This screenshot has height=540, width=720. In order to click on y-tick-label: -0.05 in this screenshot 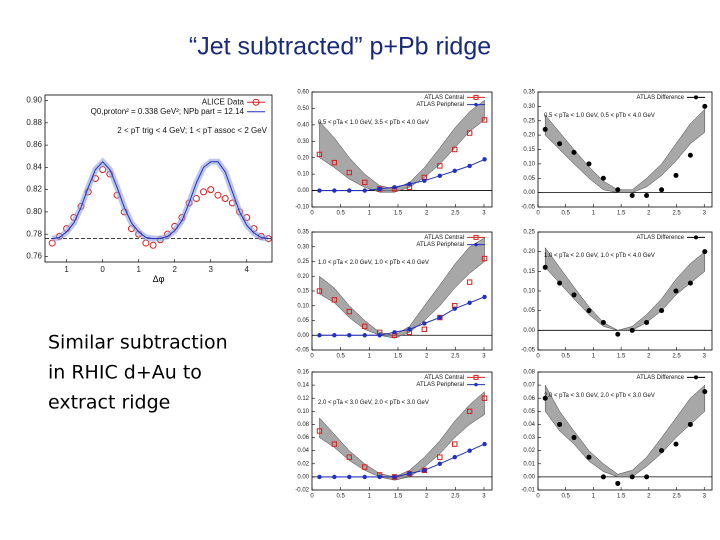, I will do `click(302, 351)`.